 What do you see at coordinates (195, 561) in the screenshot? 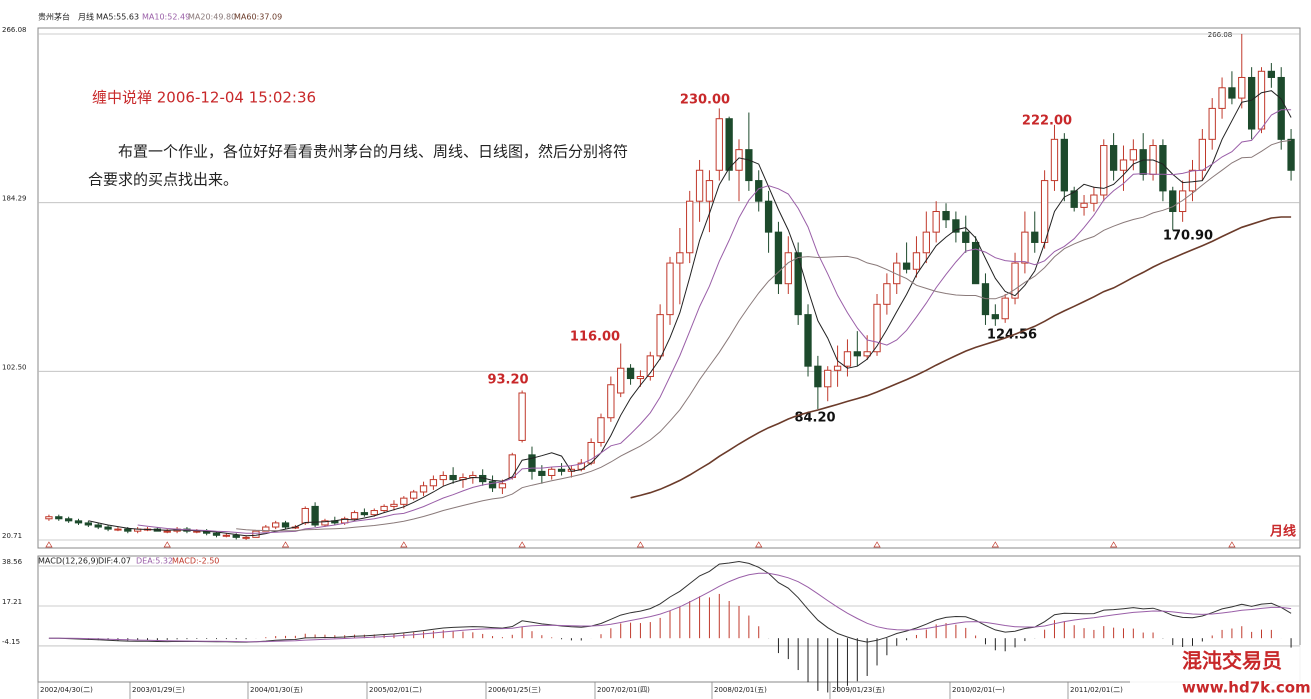
I see `macd-legend: MACD:-2.50` at bounding box center [195, 561].